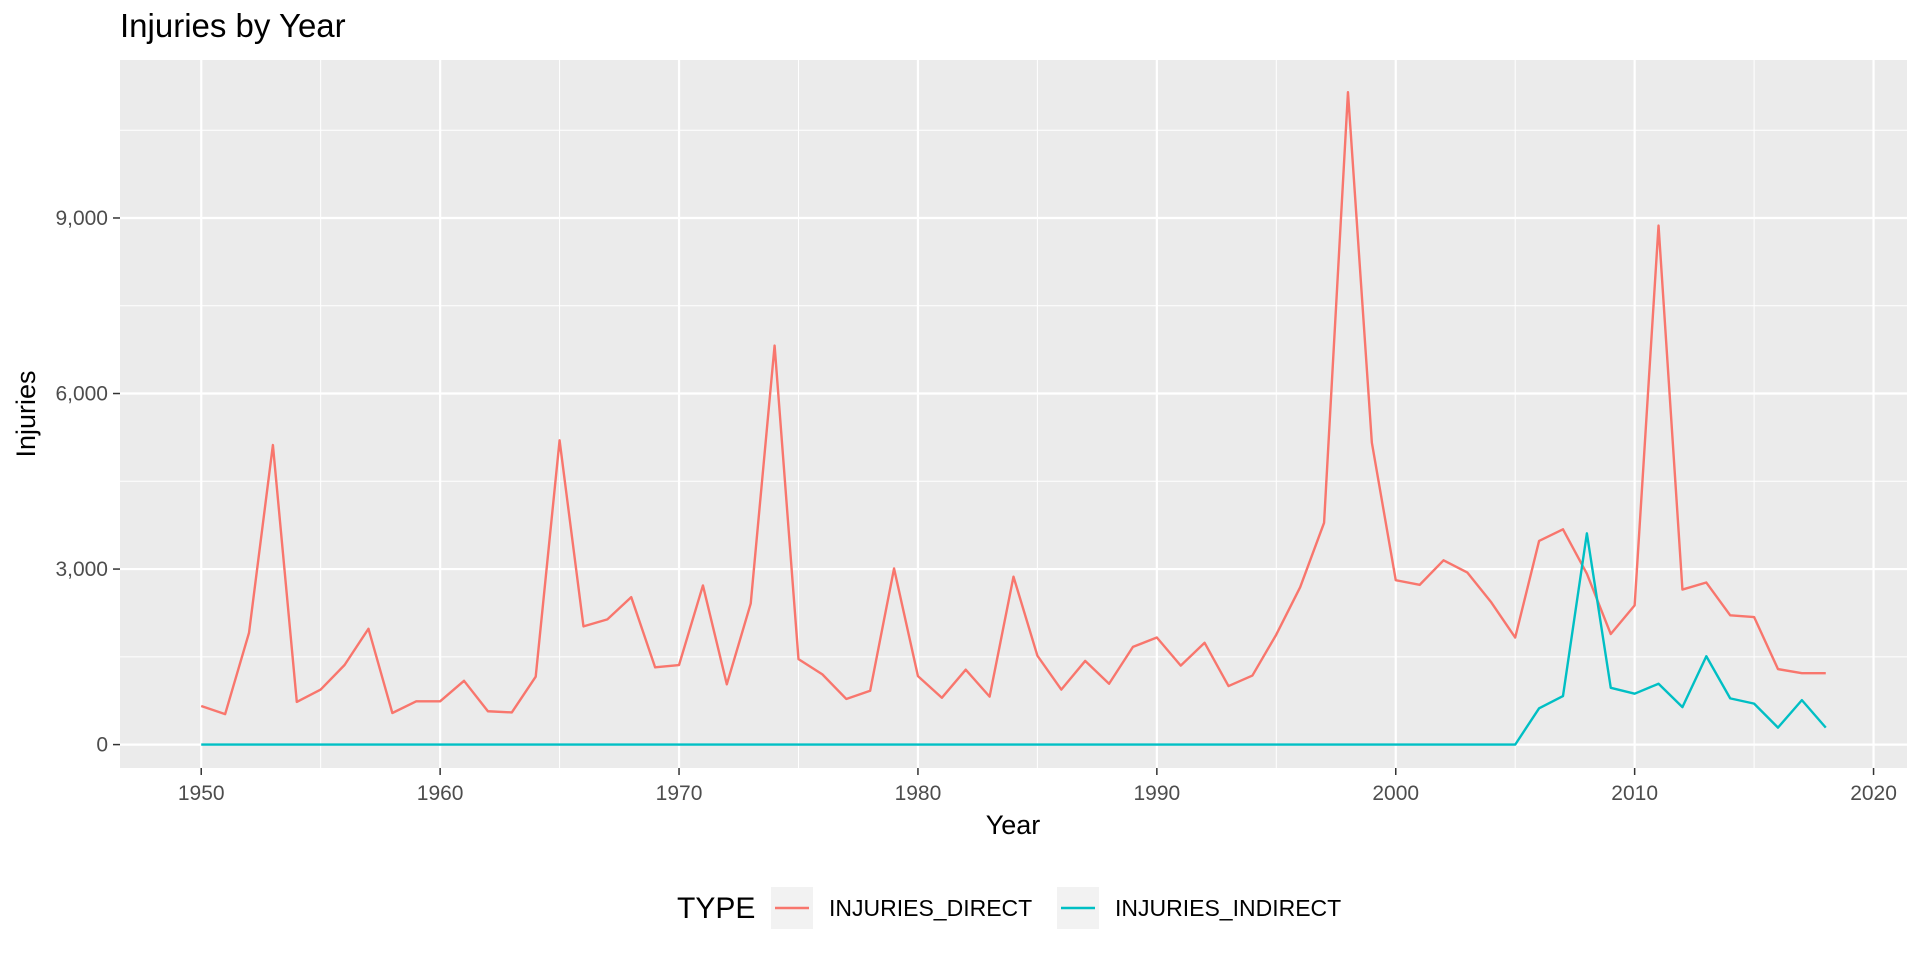  I want to click on x-tick-label: 2000, so click(1395, 793).